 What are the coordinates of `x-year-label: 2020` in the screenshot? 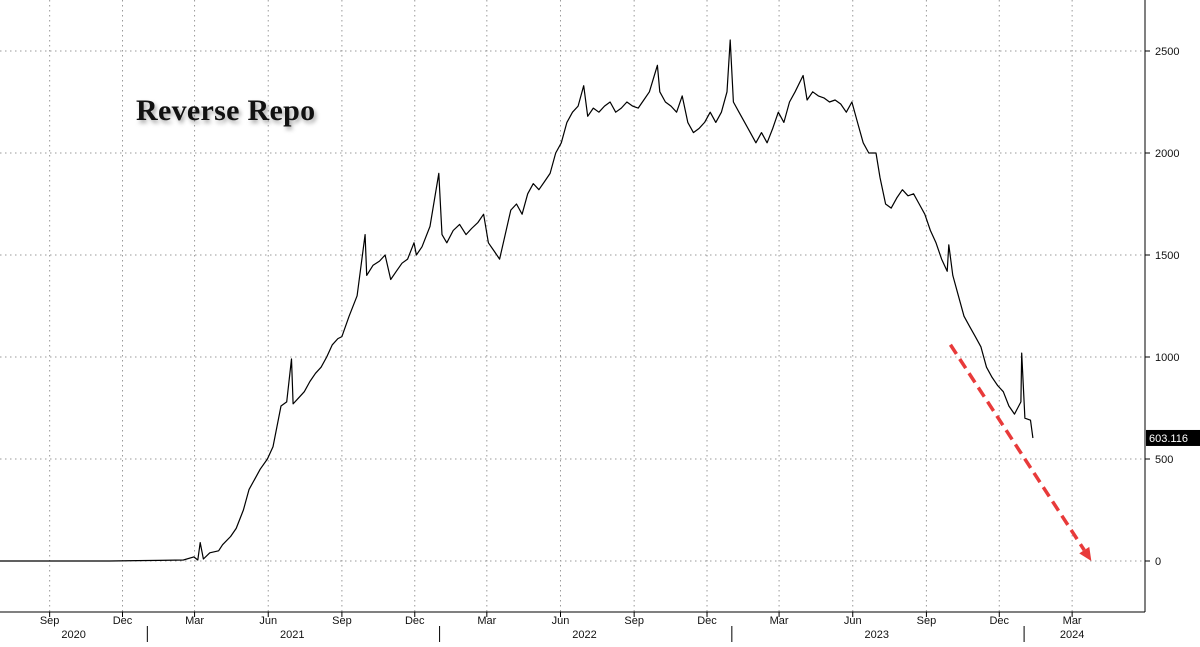 It's located at (73, 635).